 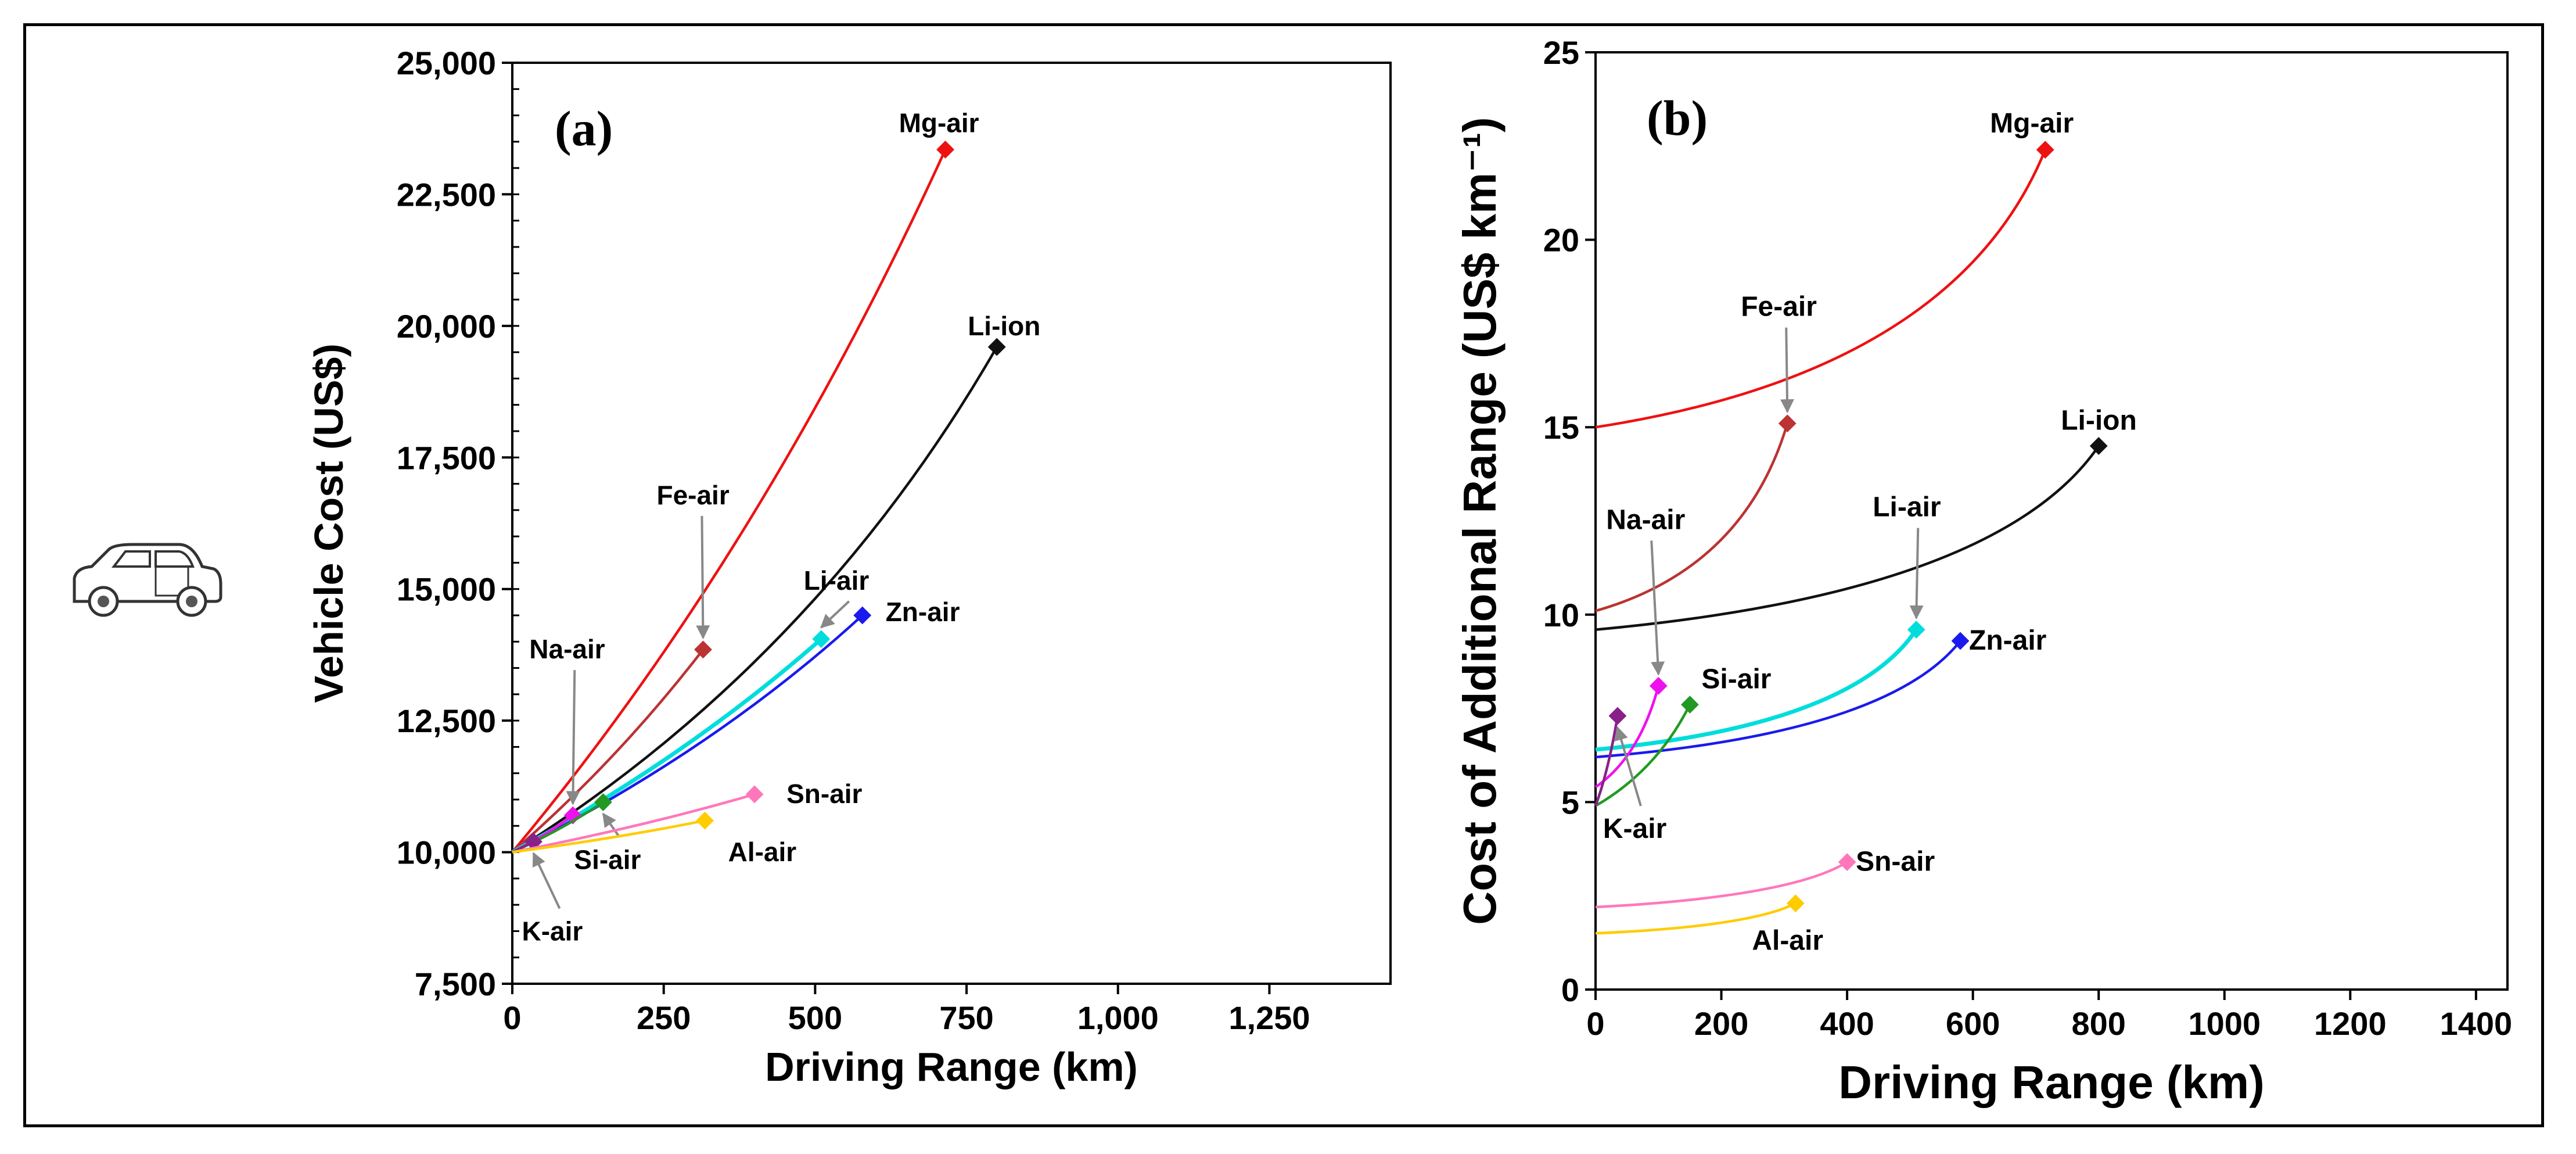 What do you see at coordinates (2477, 1023) in the screenshot?
I see `x-tick-label: 1400` at bounding box center [2477, 1023].